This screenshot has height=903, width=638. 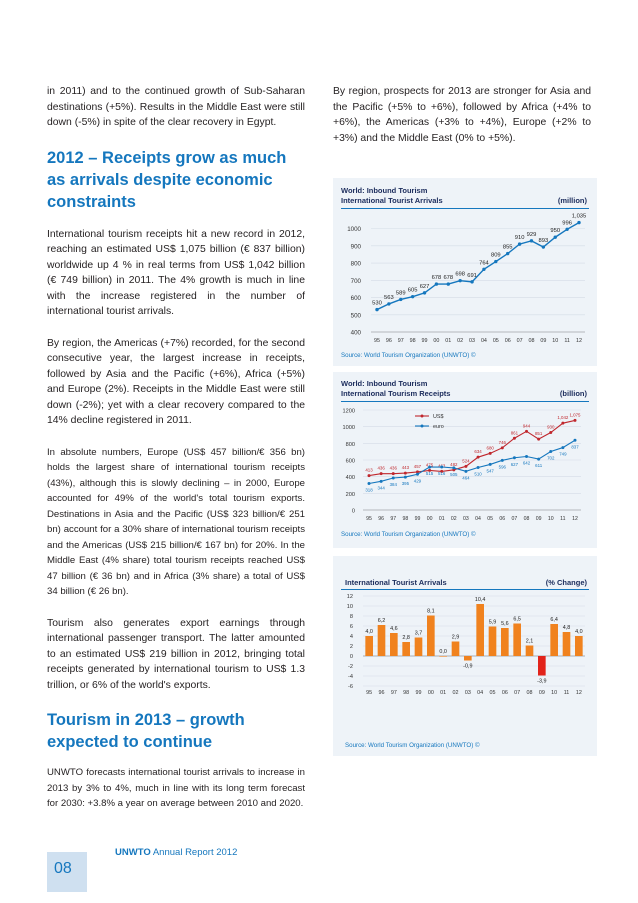 What do you see at coordinates (572, 200) in the screenshot?
I see `chart-arrivals-unit: (million)` at bounding box center [572, 200].